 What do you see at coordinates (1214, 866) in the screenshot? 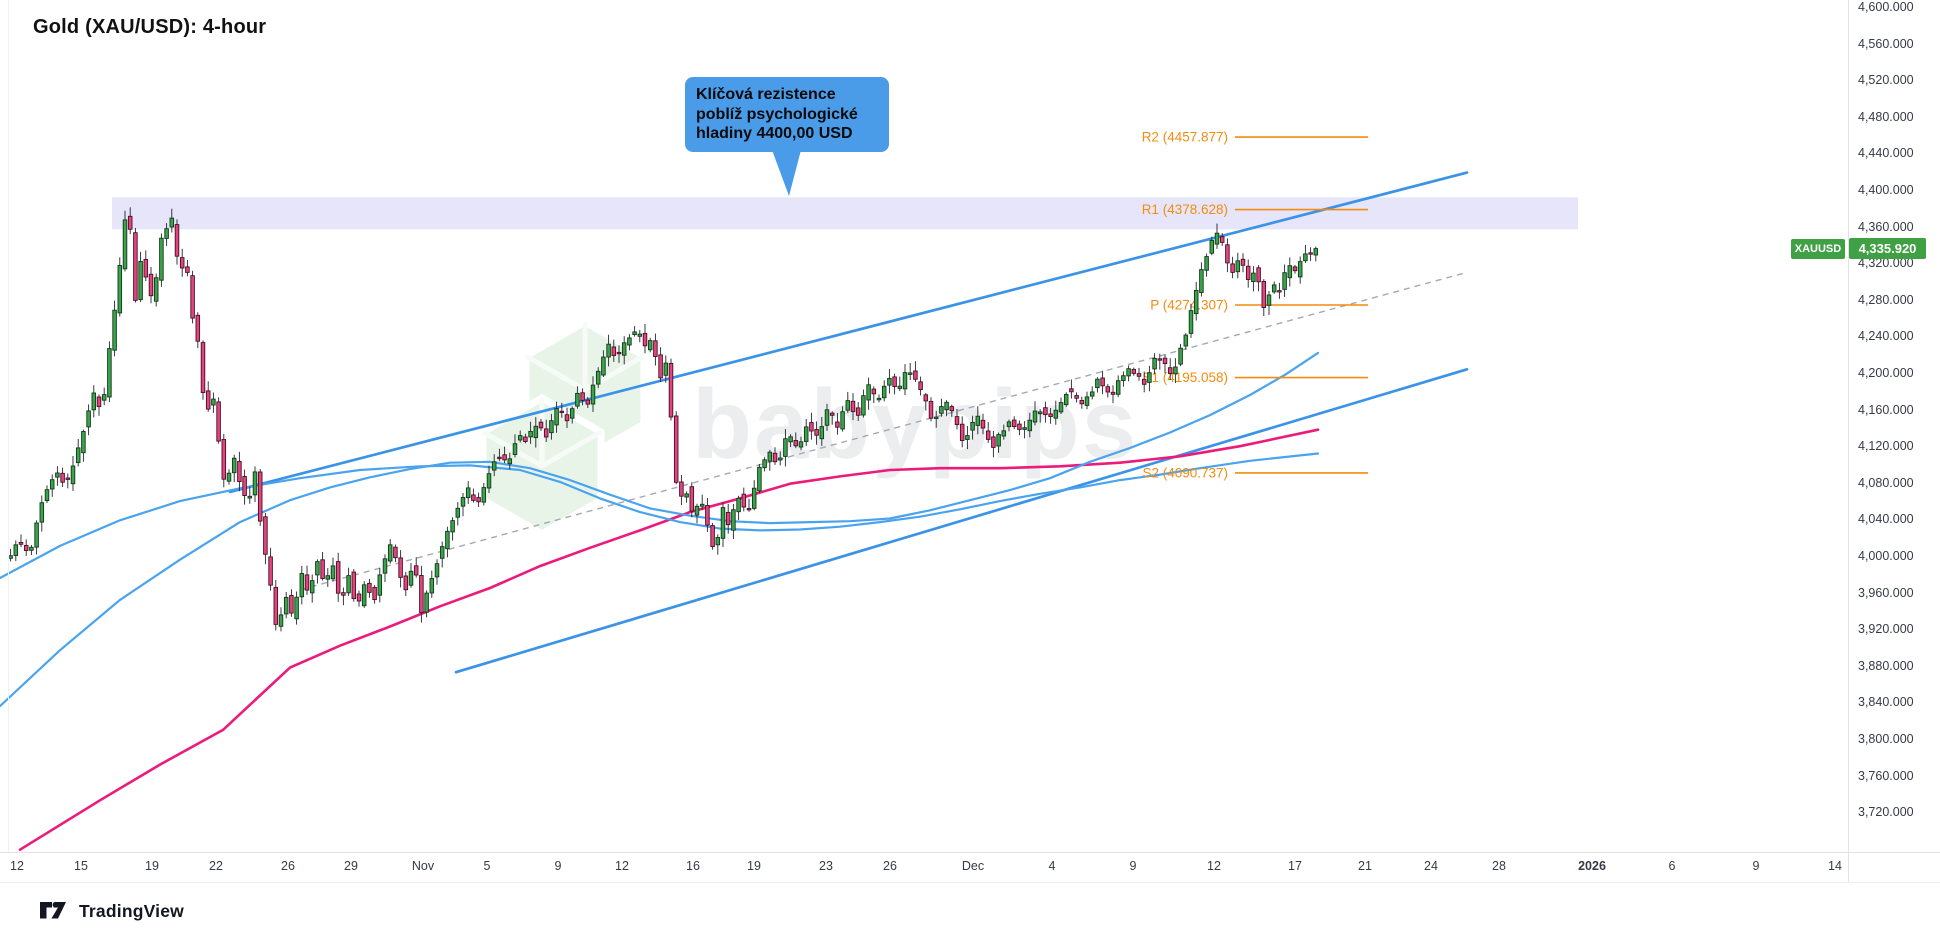
I see `time-axis-label: 12` at bounding box center [1214, 866].